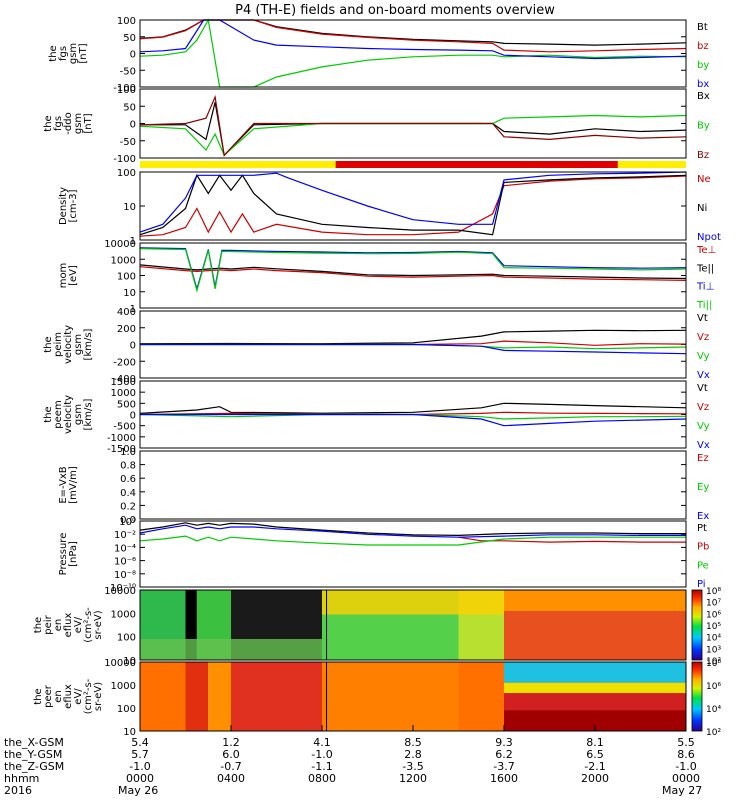  What do you see at coordinates (128, 71) in the screenshot?
I see `ytick-label: -50` at bounding box center [128, 71].